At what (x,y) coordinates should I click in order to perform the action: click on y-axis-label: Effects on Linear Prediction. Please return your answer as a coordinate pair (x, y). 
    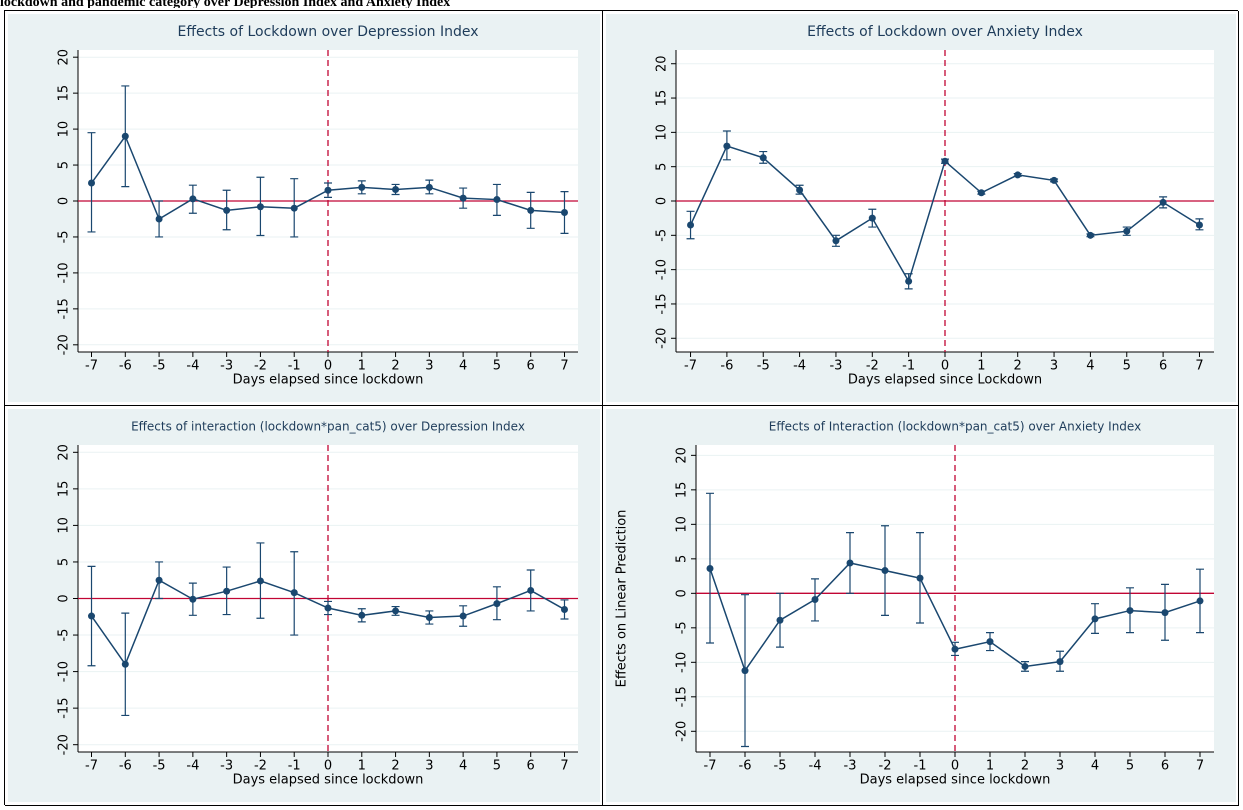
    Looking at the image, I should click on (622, 599).